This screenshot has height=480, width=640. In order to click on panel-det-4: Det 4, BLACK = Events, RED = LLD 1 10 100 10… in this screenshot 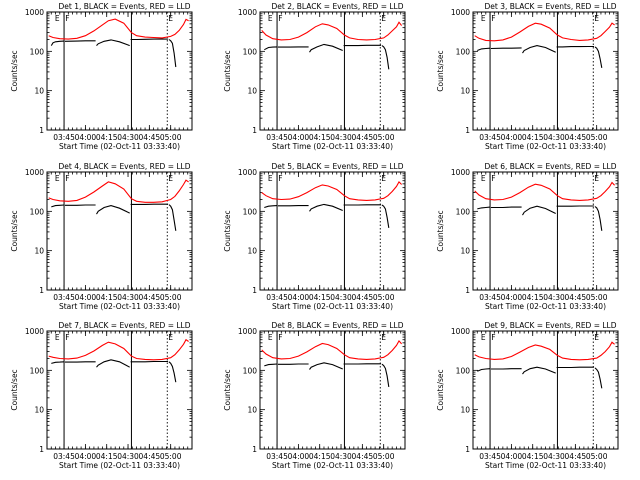, I will do `click(101, 236)`.